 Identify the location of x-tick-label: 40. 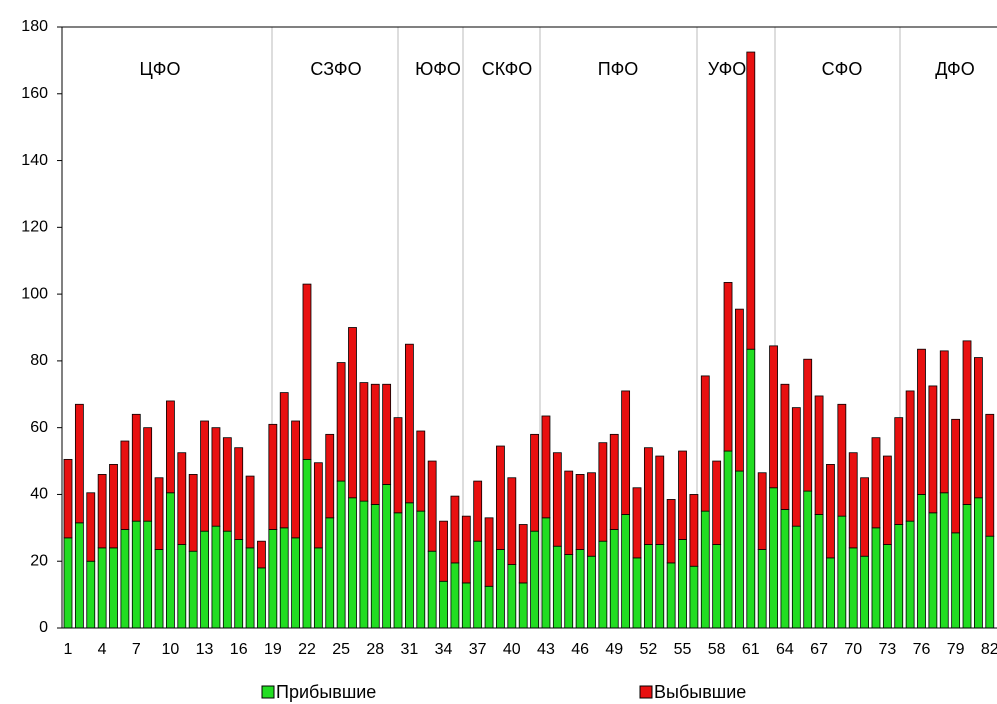
(512, 649).